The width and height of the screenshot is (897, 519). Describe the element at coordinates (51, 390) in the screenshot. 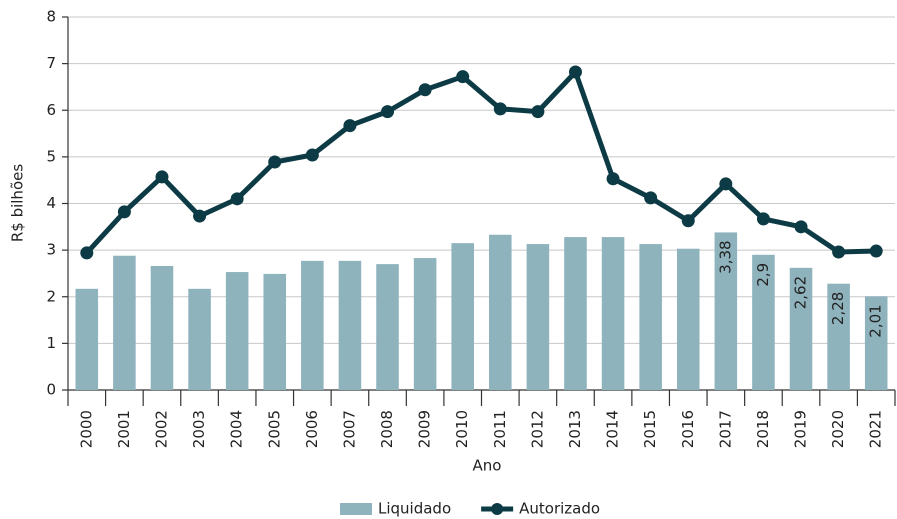

I see `y-tick-label: 0` at that location.